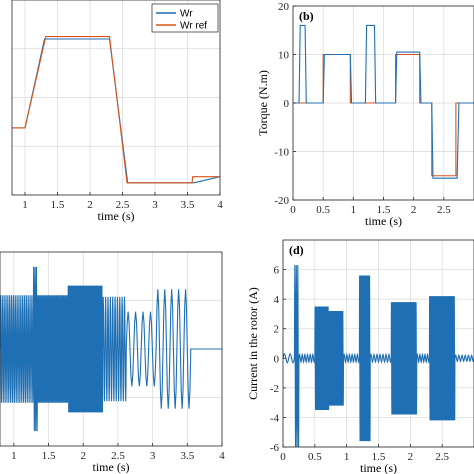 The height and width of the screenshot is (474, 474). Describe the element at coordinates (186, 14) in the screenshot. I see `legend-entry: Wr` at that location.